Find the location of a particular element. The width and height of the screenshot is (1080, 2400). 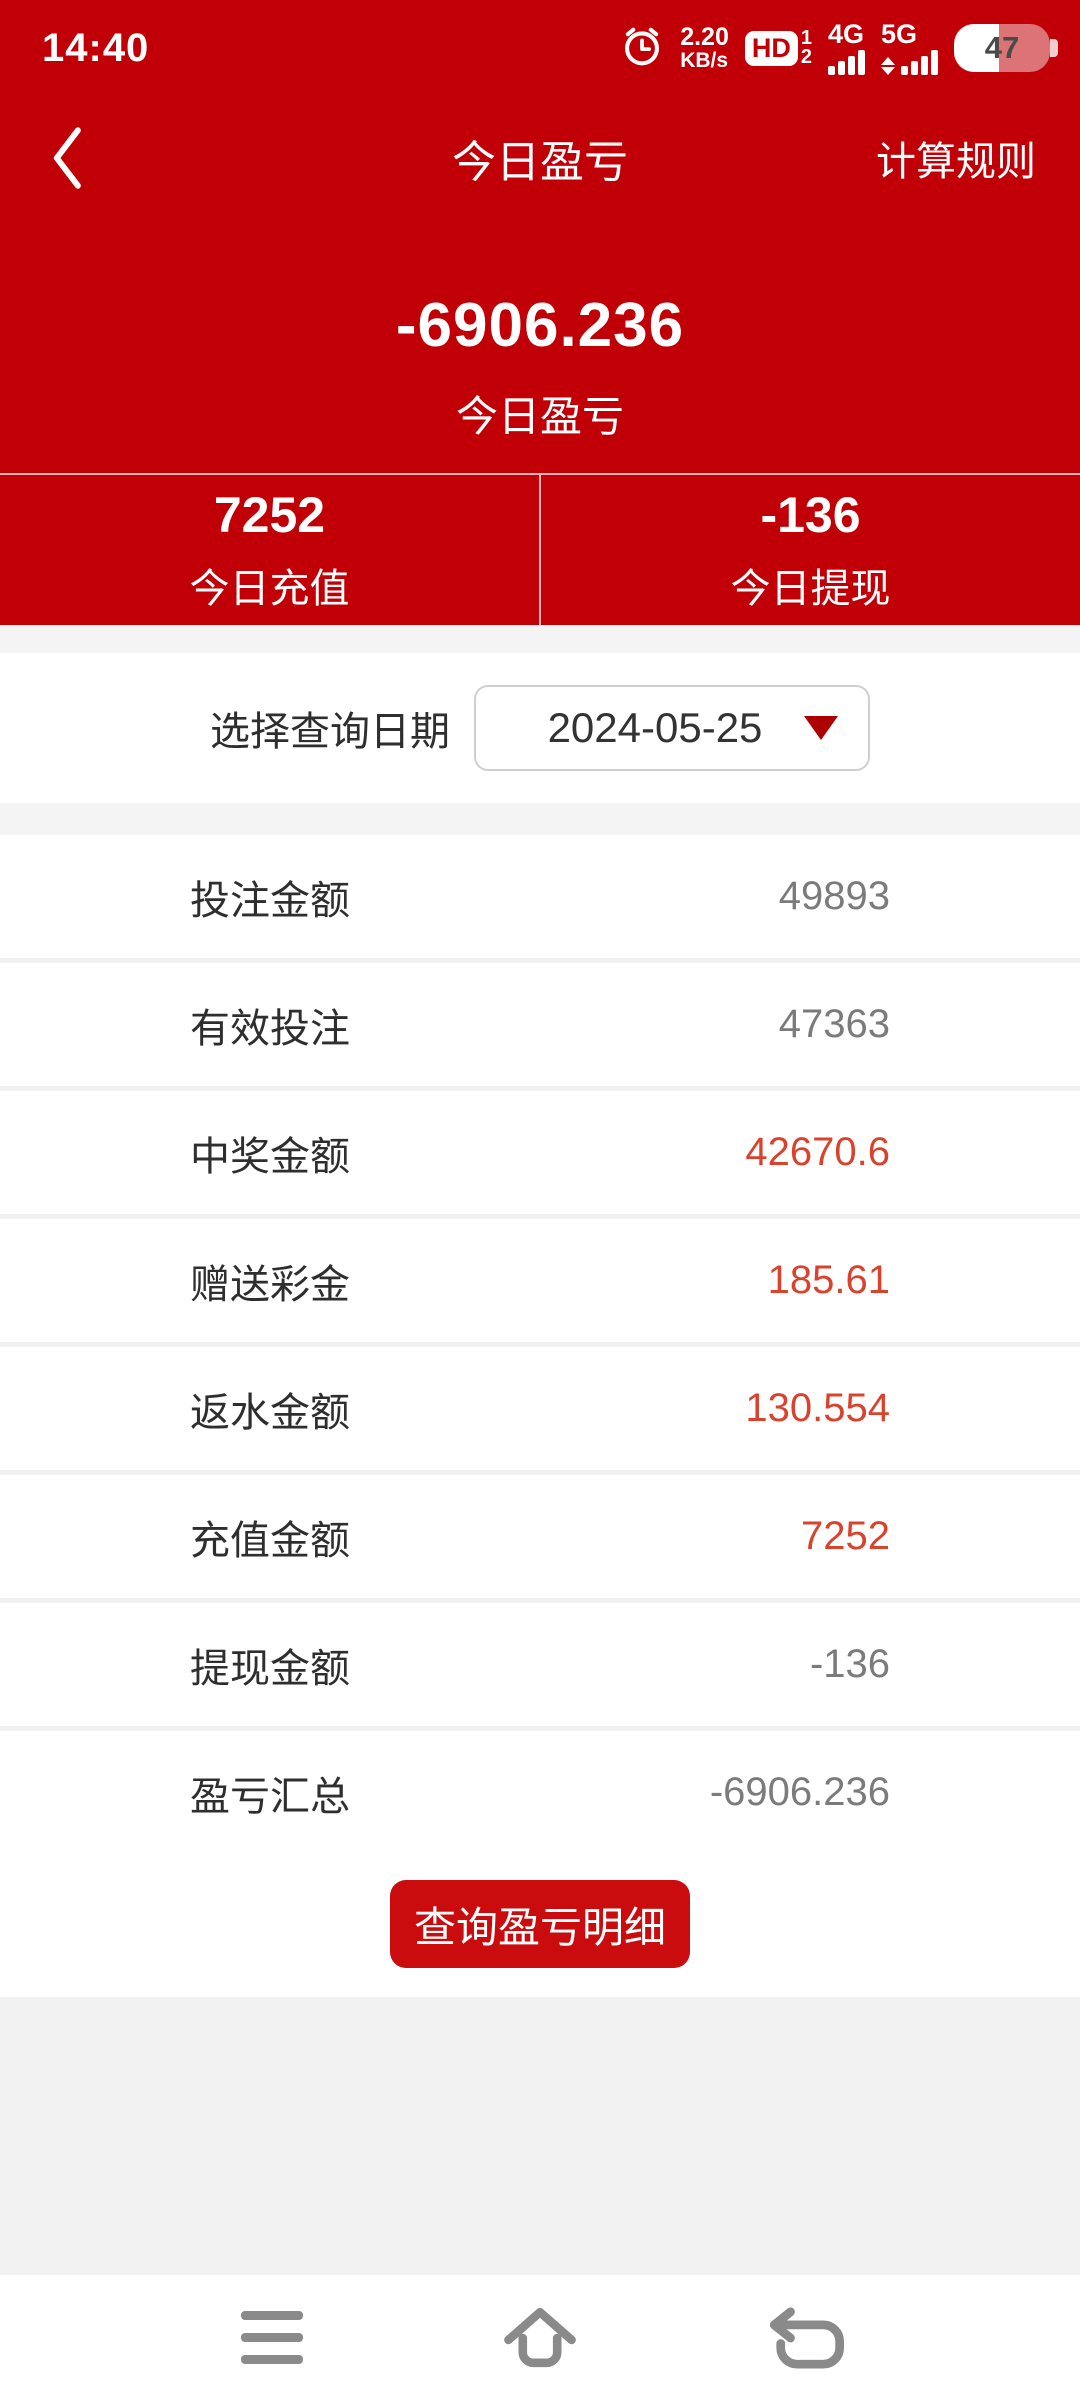

today-profit-loss-amount: -6906.236 is located at coordinates (540, 325).